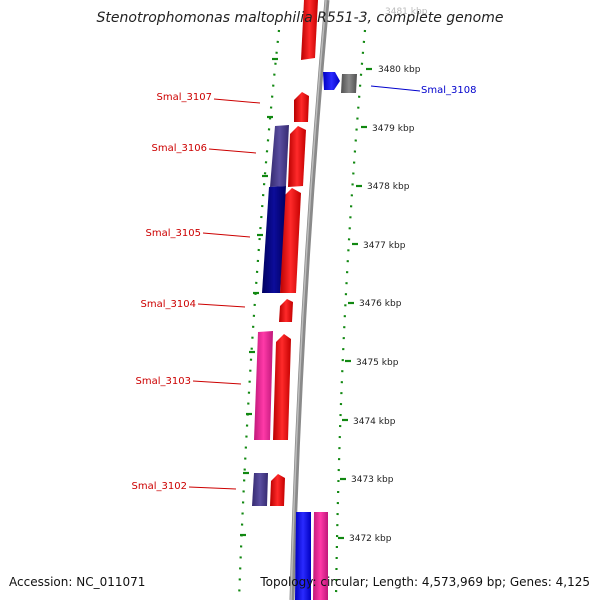  What do you see at coordinates (388, 187) in the screenshot?
I see `ruler-label-3478: 3478 kbp` at bounding box center [388, 187].